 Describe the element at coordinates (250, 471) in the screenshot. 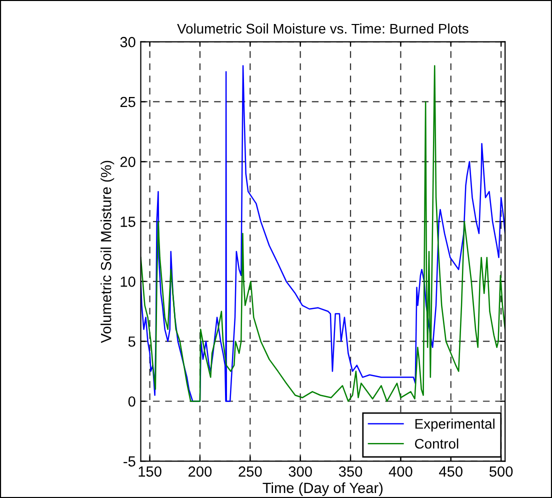

I see `x-tick-label: 250` at that location.